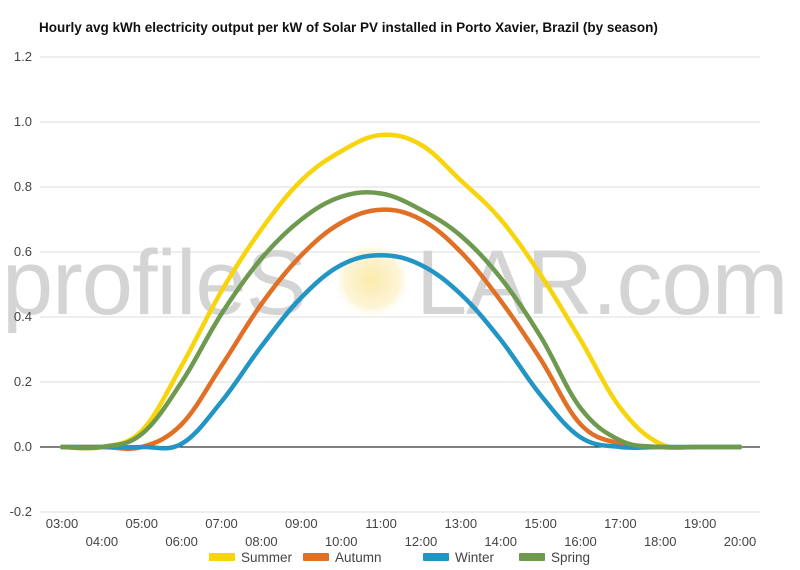 This screenshot has height=570, width=800. What do you see at coordinates (532, 557) in the screenshot?
I see `legend-swatch-spring` at bounding box center [532, 557].